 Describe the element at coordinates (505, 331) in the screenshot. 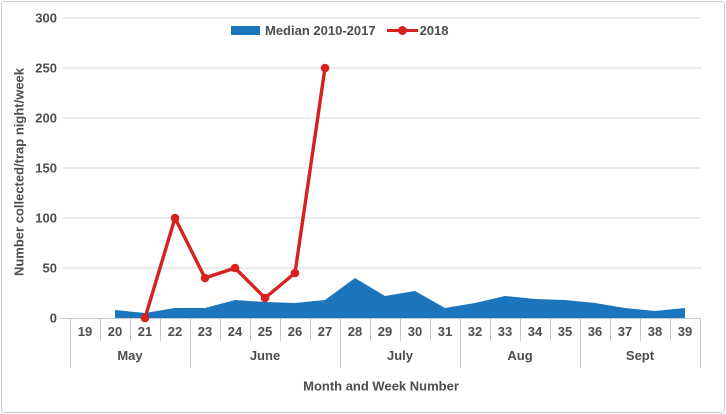

I see `week-label: 33` at that location.